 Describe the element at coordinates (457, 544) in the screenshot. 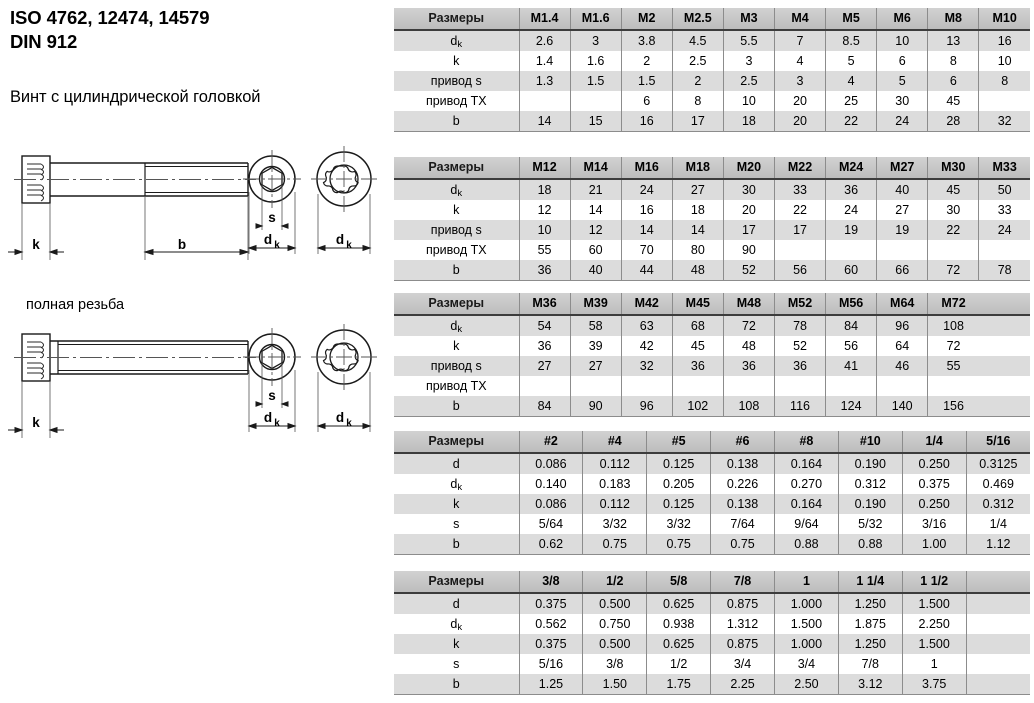

I see `row-label: b` at that location.